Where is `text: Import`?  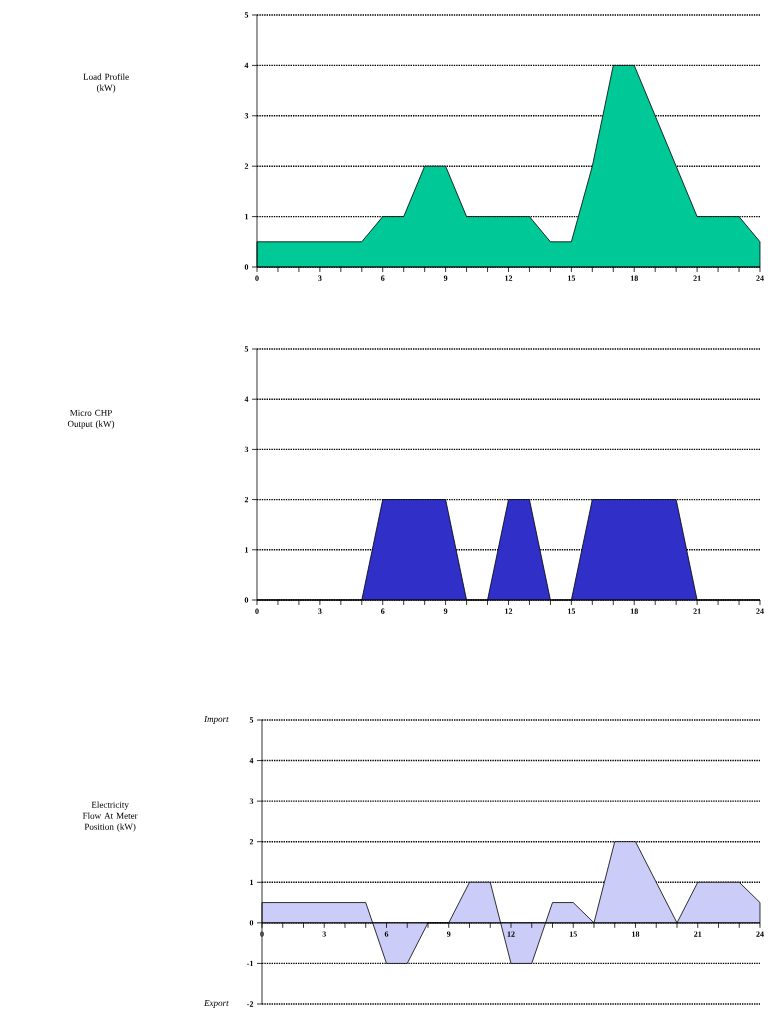 text: Import is located at coordinates (216, 720).